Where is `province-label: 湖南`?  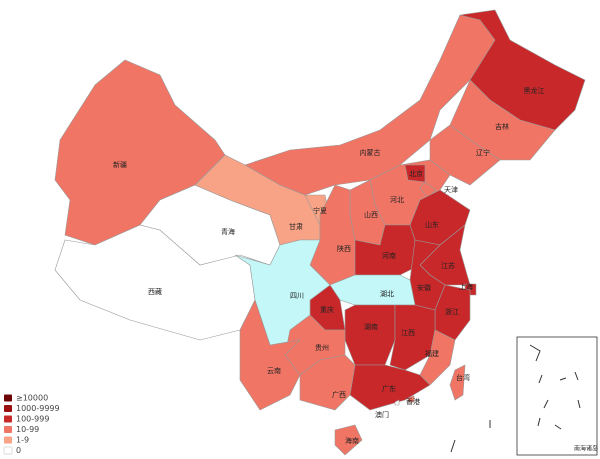
province-label: 湖南 is located at coordinates (371, 326).